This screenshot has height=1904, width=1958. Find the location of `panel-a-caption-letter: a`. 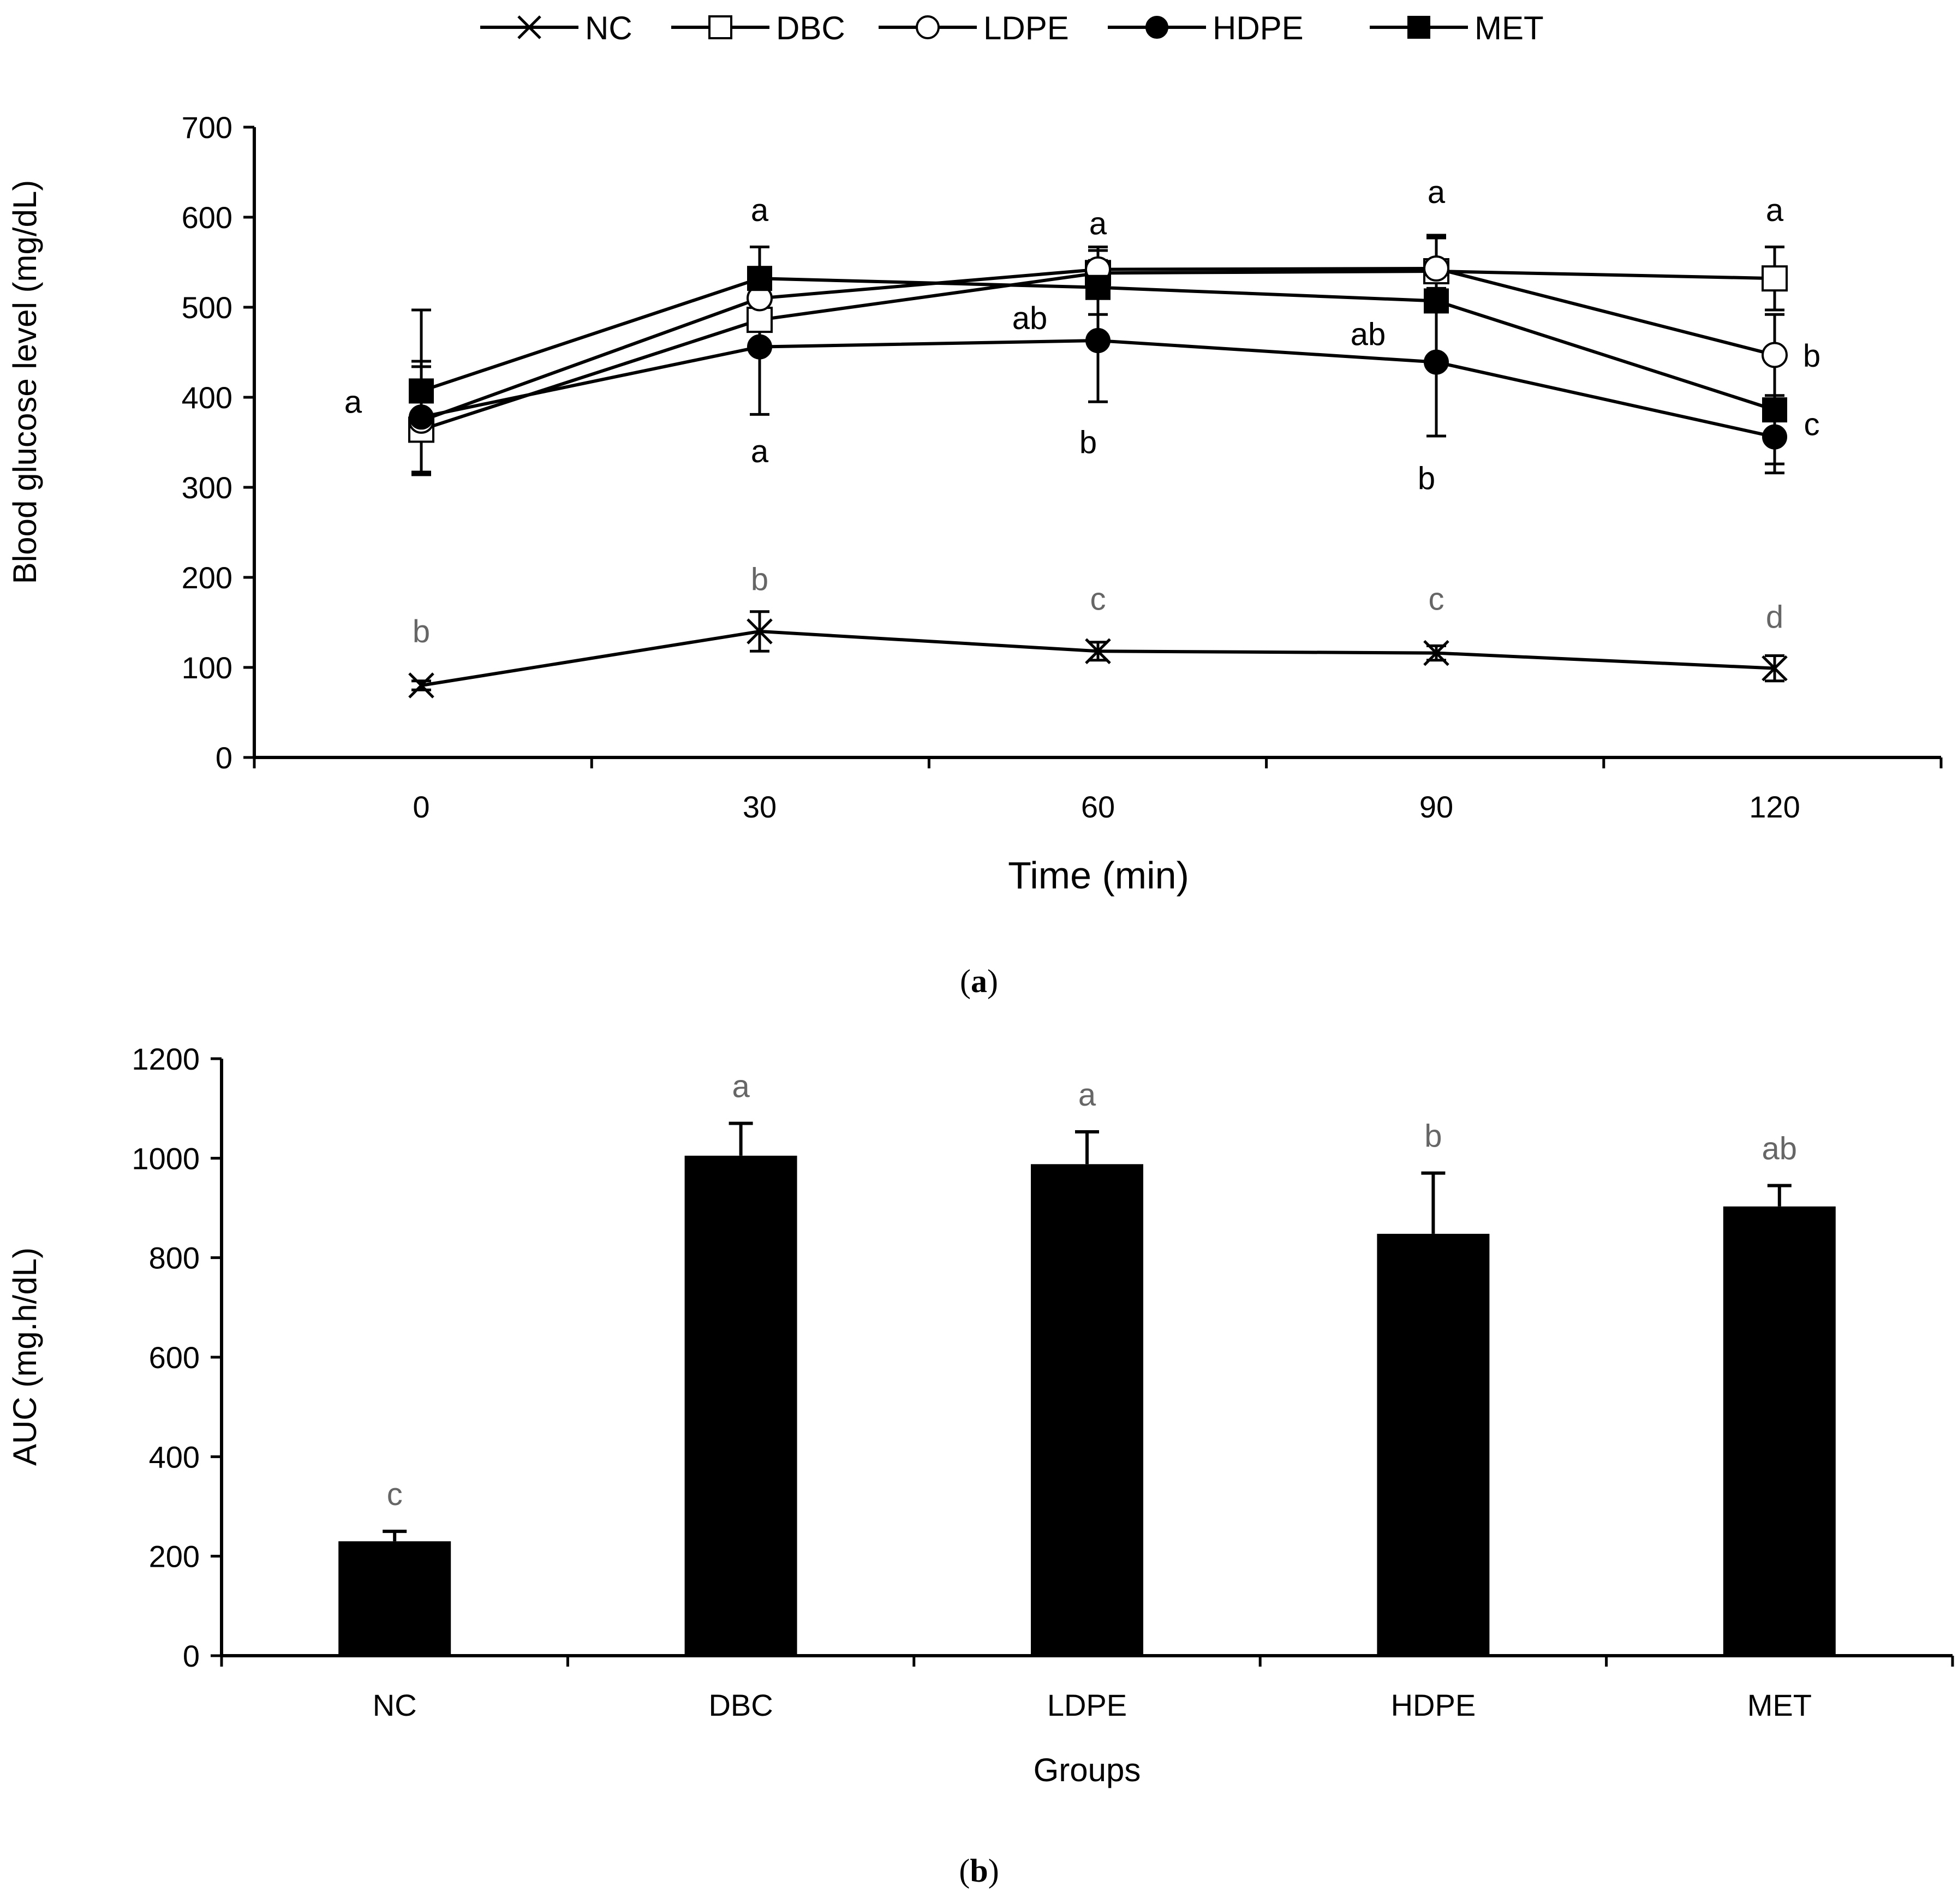

panel-a-caption-letter: a is located at coordinates (979, 981).